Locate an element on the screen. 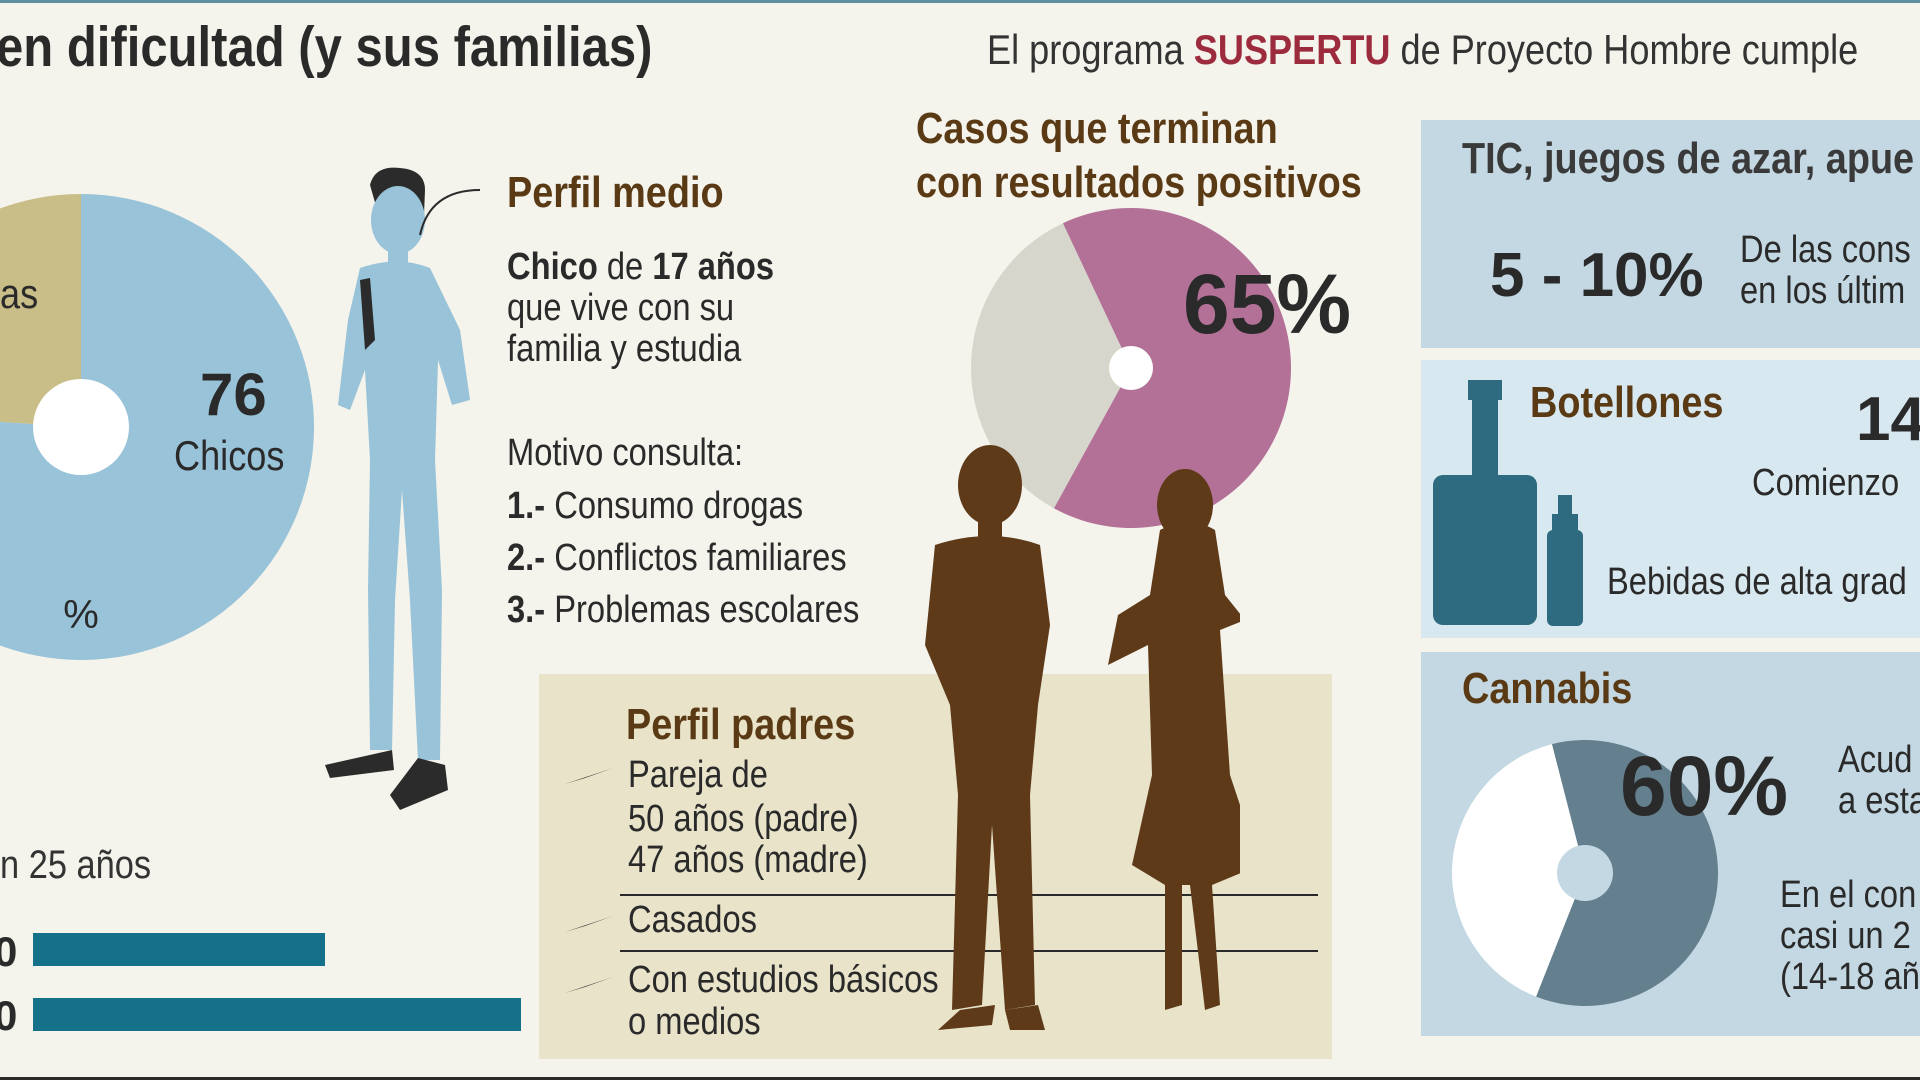 The width and height of the screenshot is (1920, 1080). bottles-icon is located at coordinates (1508, 503).